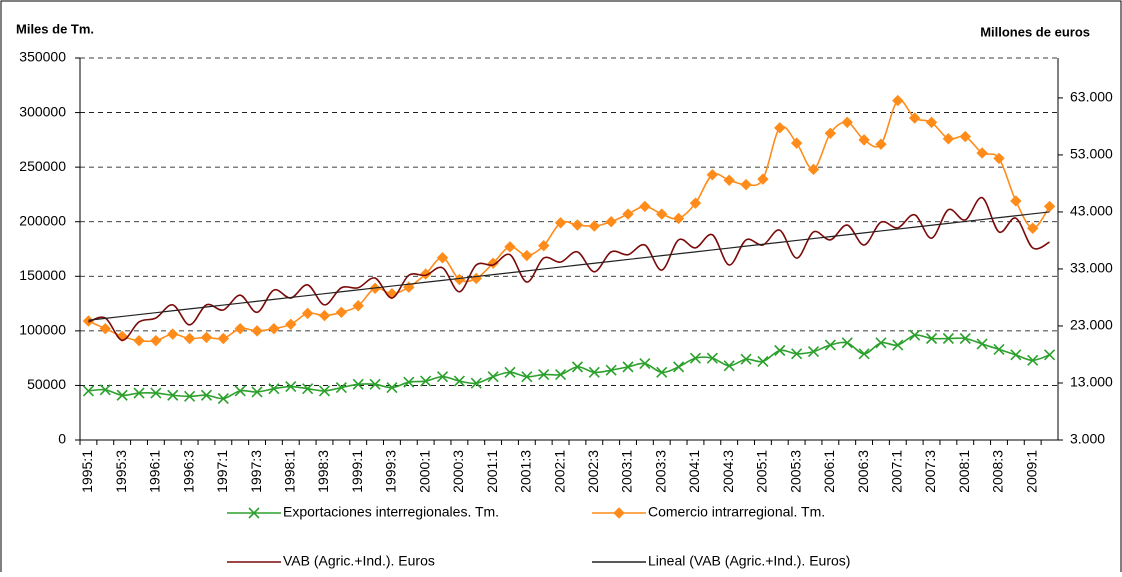 This screenshot has height=577, width=1122. I want to click on y2-axis-label: Millones de euros, so click(1035, 31).